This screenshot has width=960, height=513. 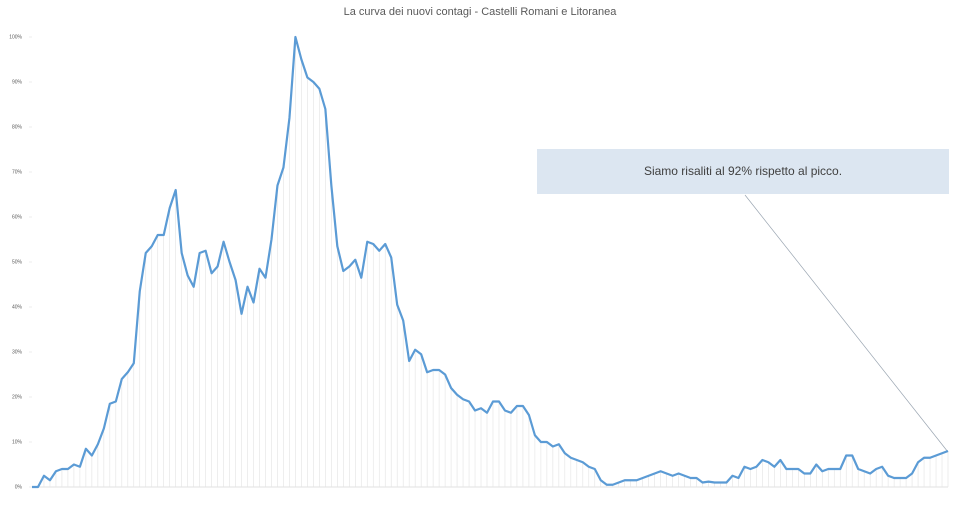 I want to click on annotation-box, so click(x=743, y=171).